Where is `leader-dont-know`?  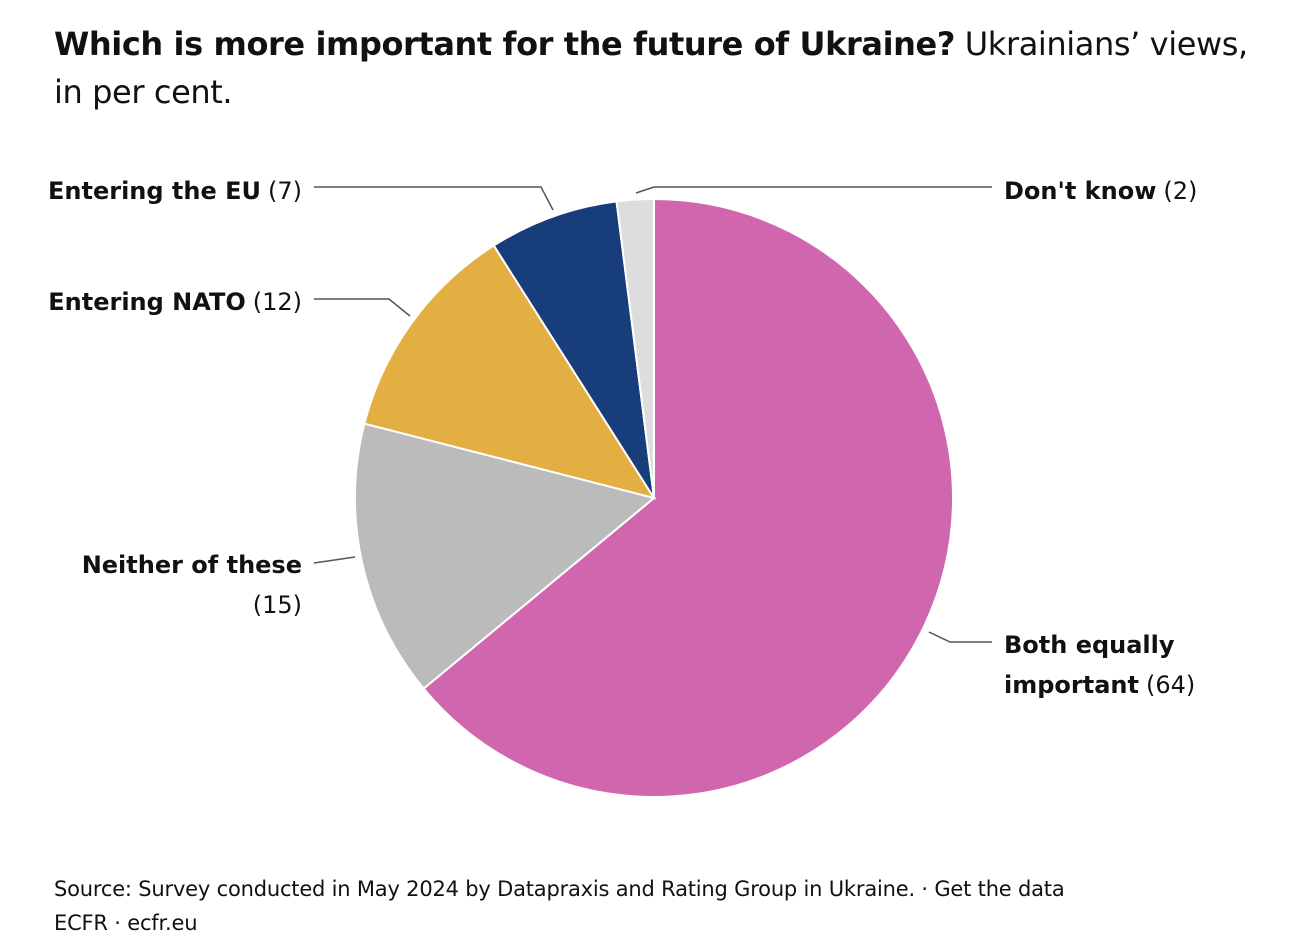 leader-dont-know is located at coordinates (813, 190).